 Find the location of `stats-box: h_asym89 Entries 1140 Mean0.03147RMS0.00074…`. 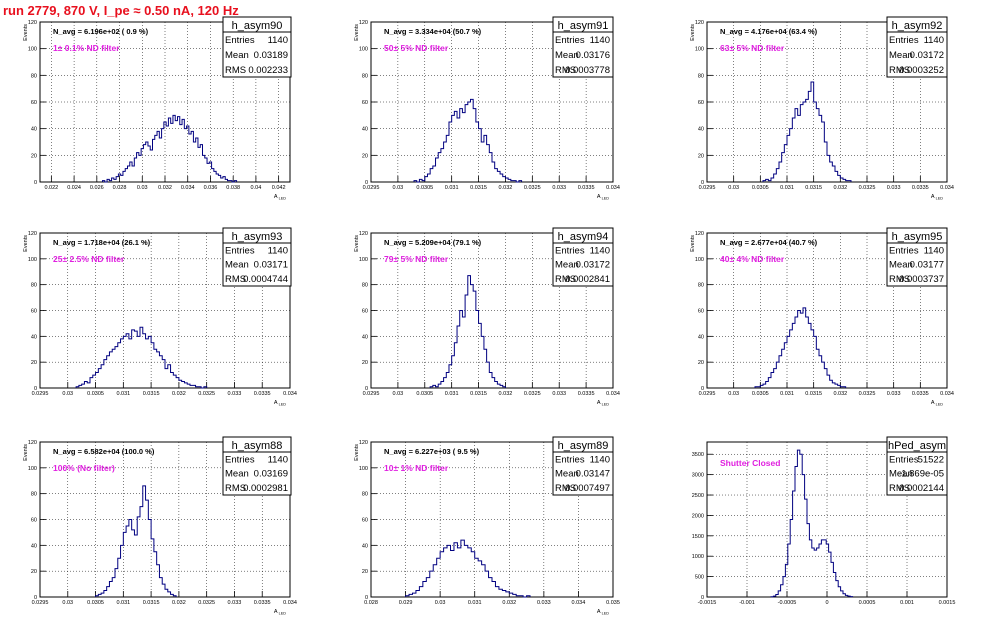

stats-box: h_asym89 Entries 1140 Mean0.03147RMS0.00074… is located at coordinates (583, 466).